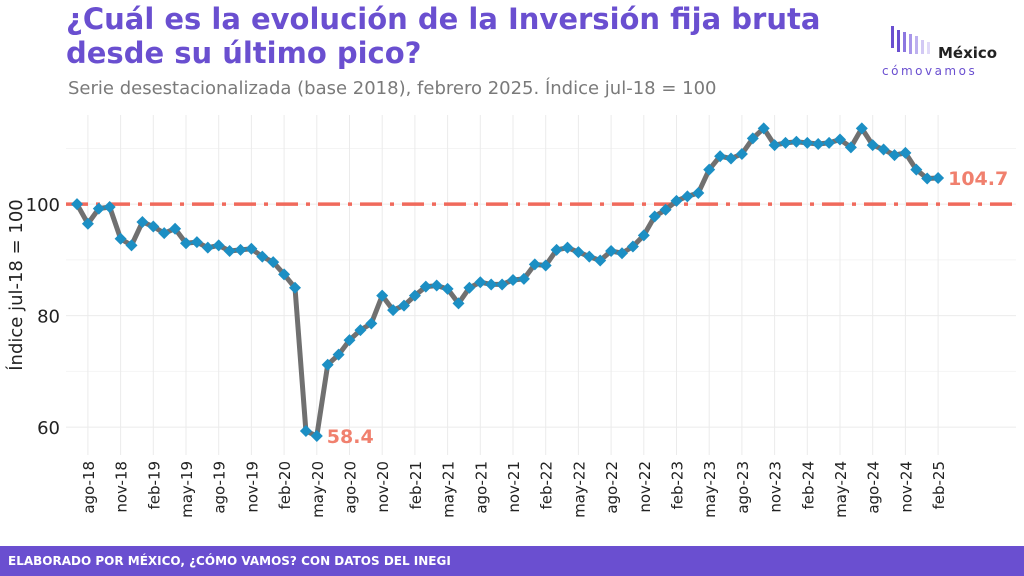 The width and height of the screenshot is (1024, 576). Describe the element at coordinates (48, 428) in the screenshot. I see `y-tick-label: 60` at that location.